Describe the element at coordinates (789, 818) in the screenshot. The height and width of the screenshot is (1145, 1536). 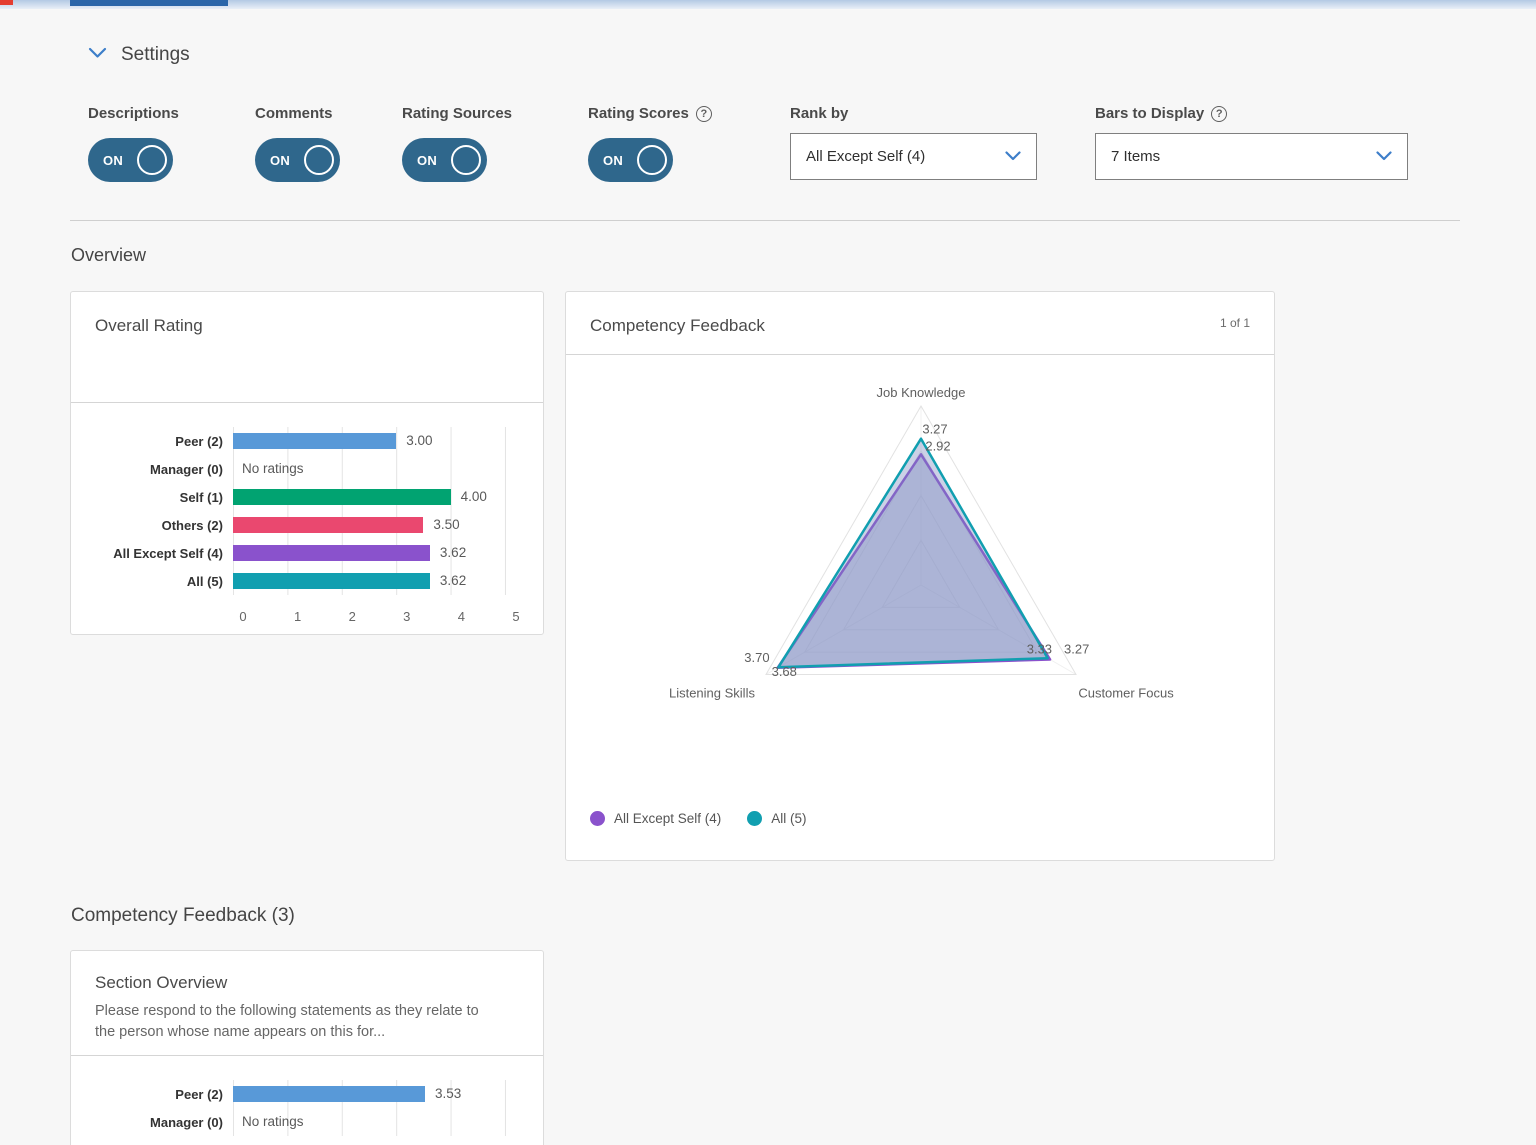
I see `legend-label: All (5)` at that location.